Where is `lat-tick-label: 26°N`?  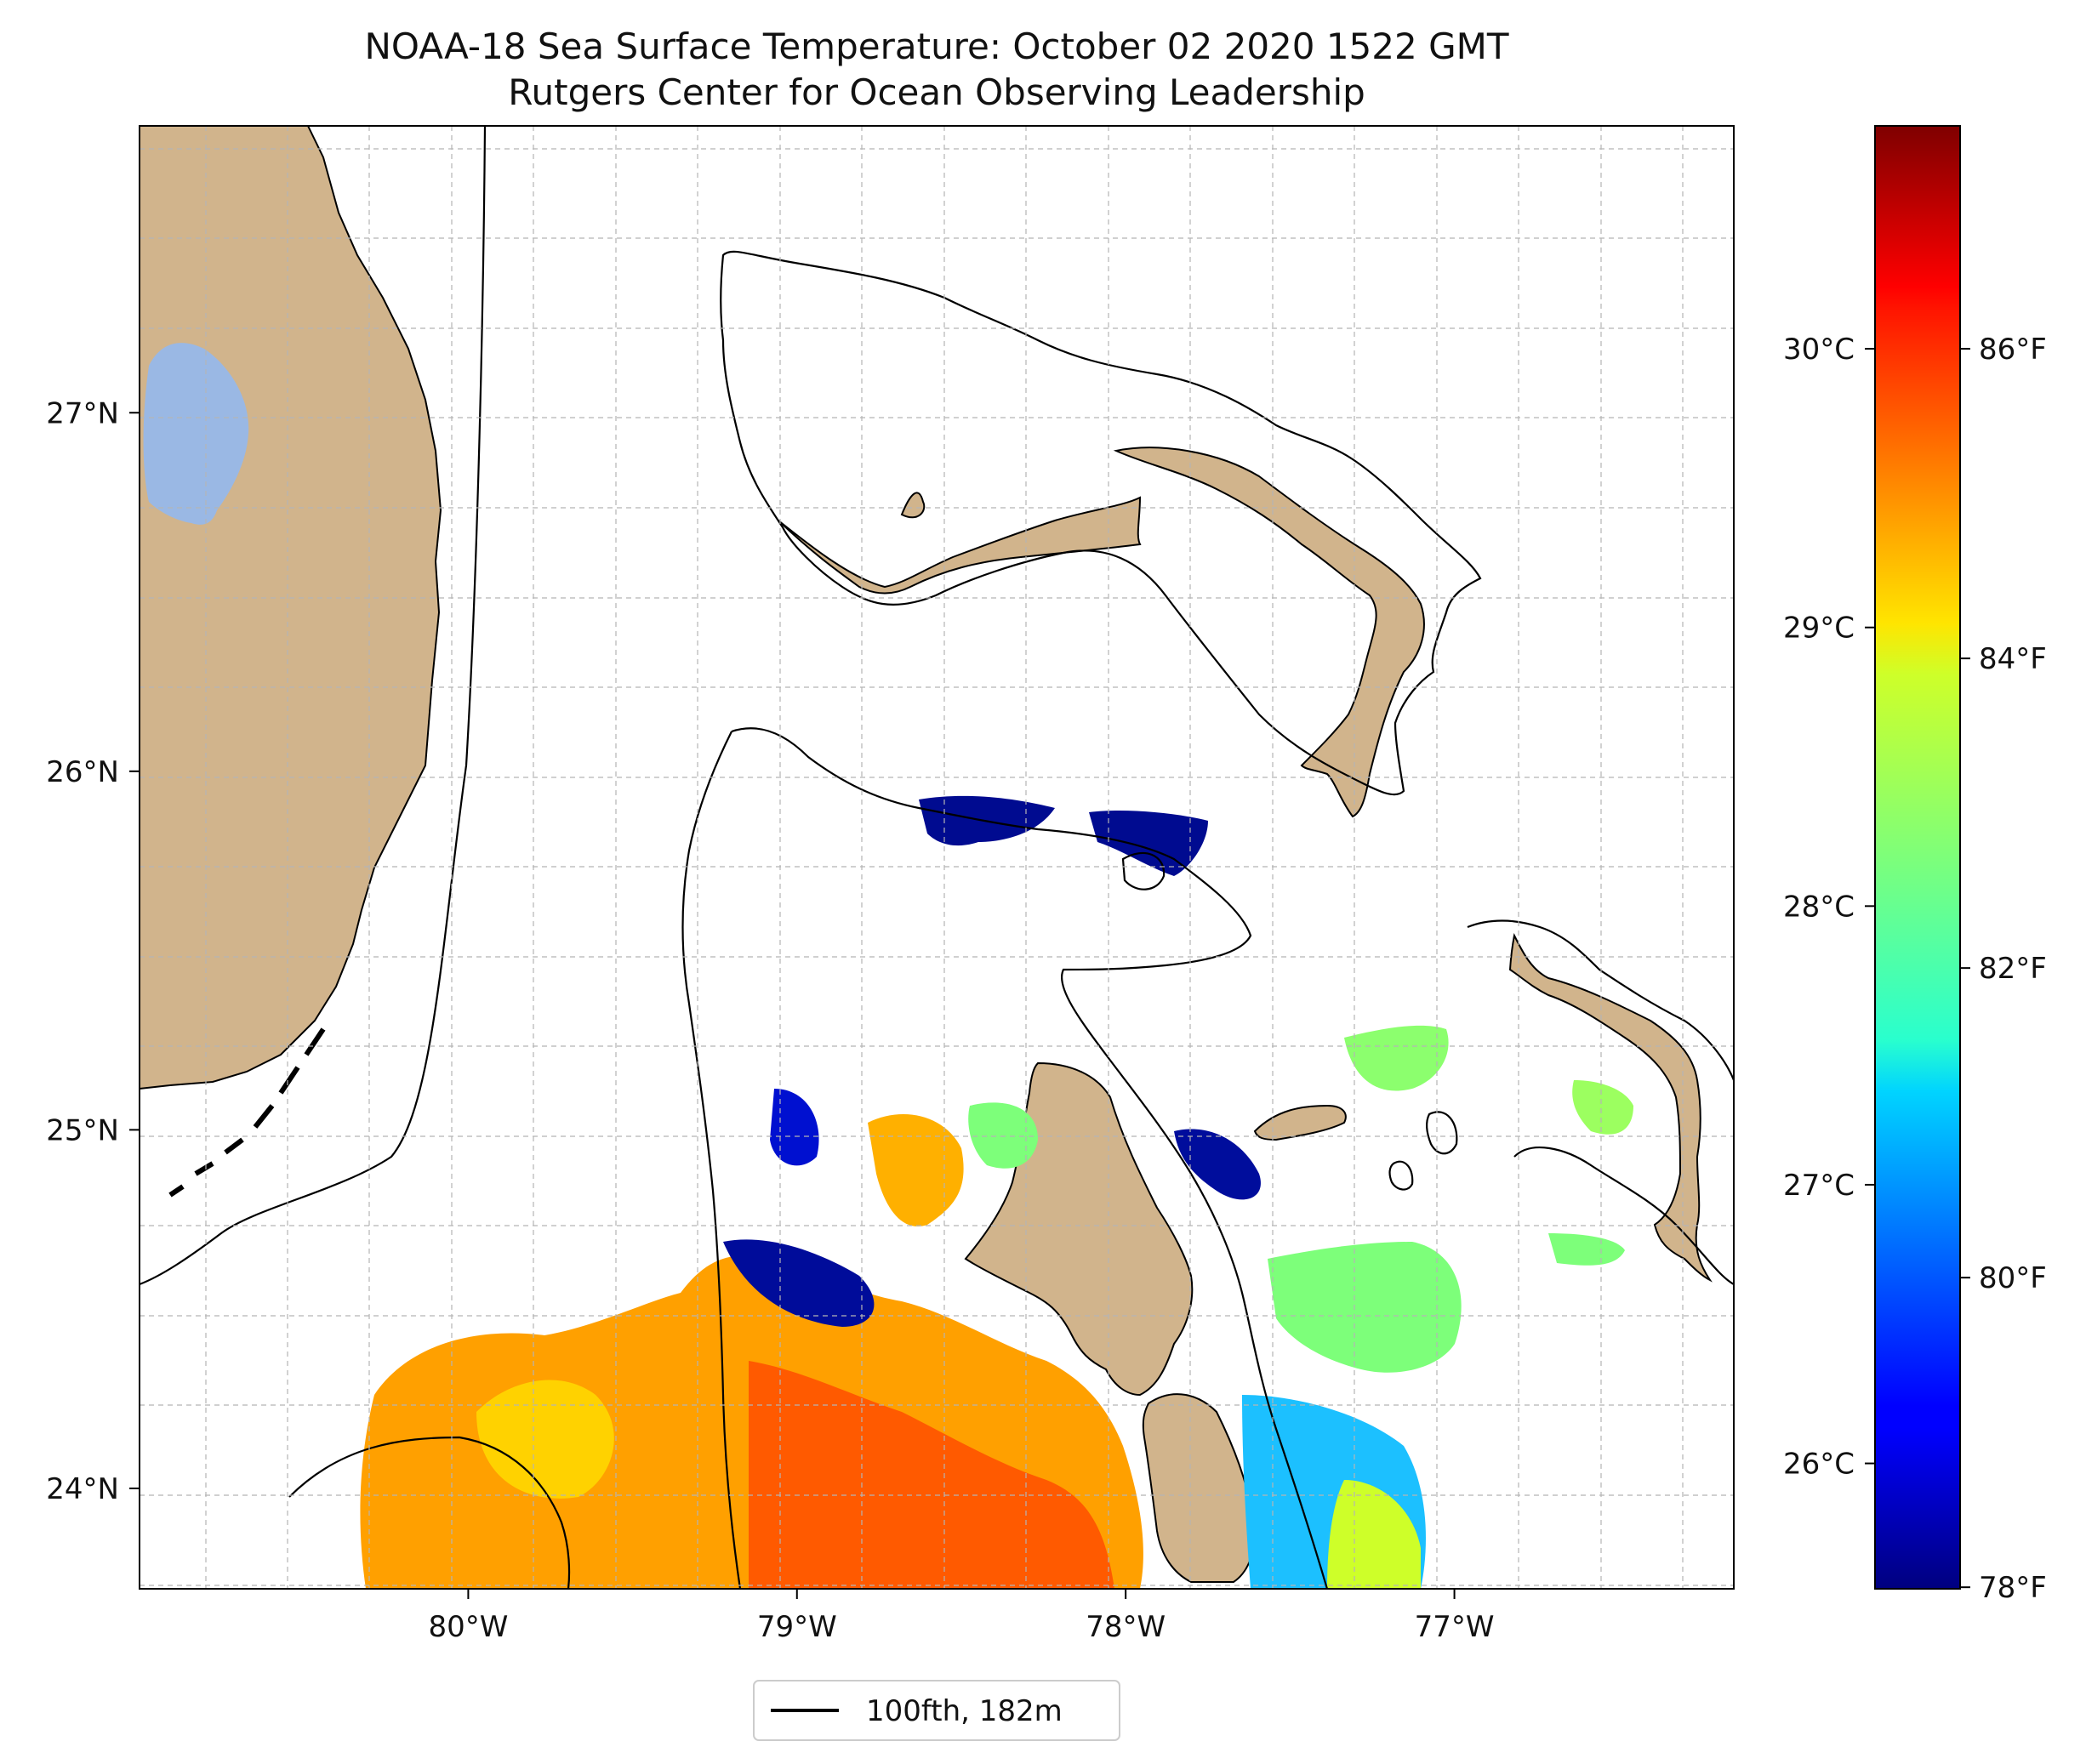 lat-tick-label: 26°N is located at coordinates (82, 772).